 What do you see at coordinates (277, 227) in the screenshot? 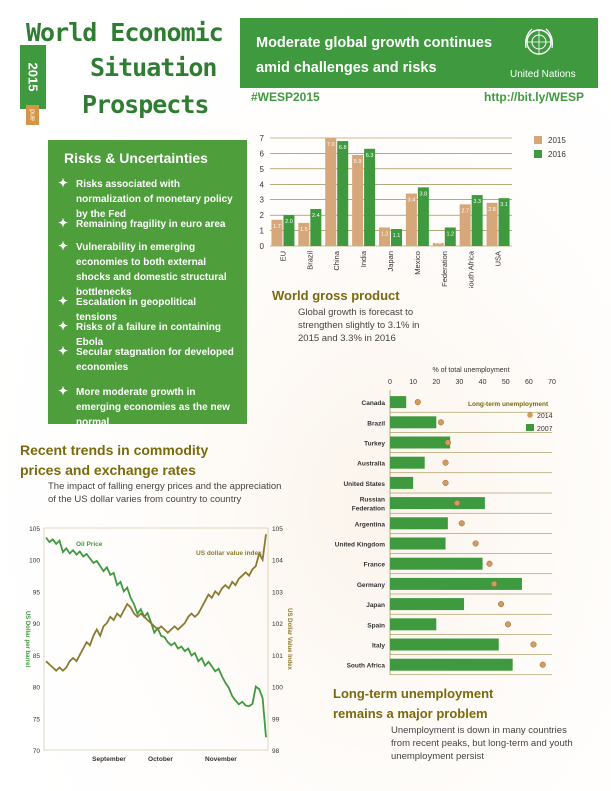
I see `data-label: 1.7` at bounding box center [277, 227].